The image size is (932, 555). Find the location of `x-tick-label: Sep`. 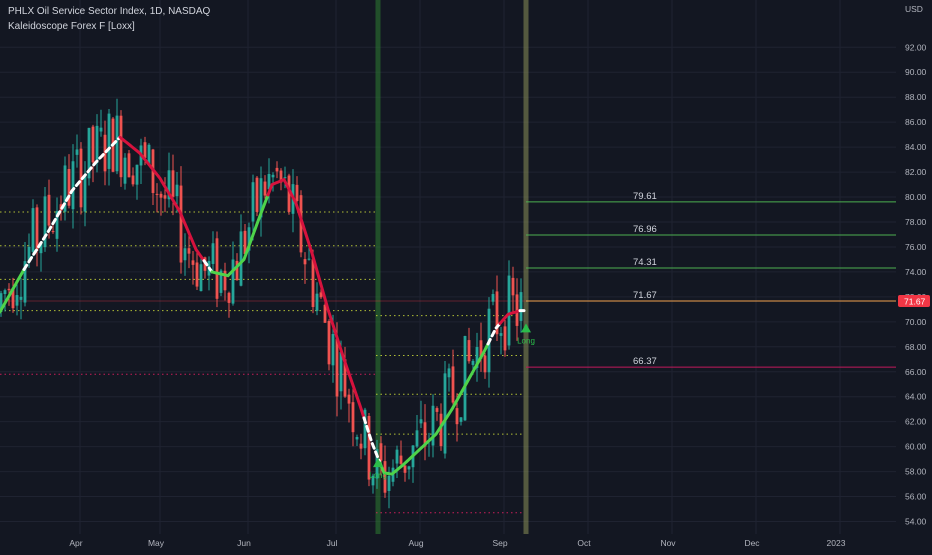

x-tick-label: Sep is located at coordinates (499, 543).